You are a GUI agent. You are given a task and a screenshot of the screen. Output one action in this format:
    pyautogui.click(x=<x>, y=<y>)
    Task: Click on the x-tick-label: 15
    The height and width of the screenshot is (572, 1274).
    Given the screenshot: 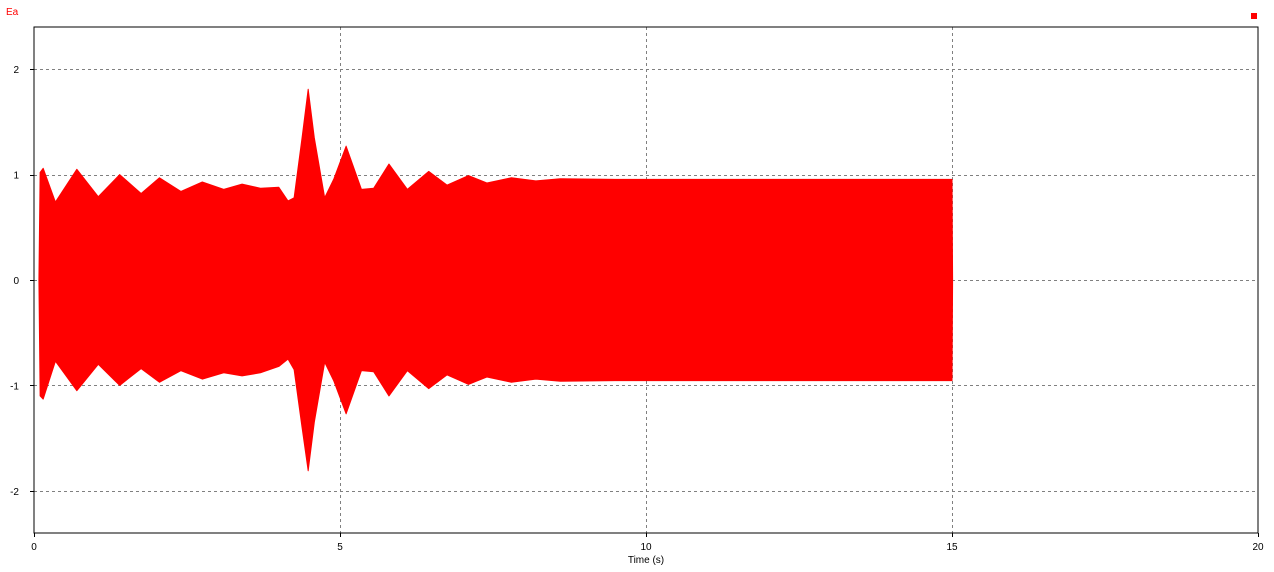 What is the action you would take?
    pyautogui.click(x=952, y=547)
    